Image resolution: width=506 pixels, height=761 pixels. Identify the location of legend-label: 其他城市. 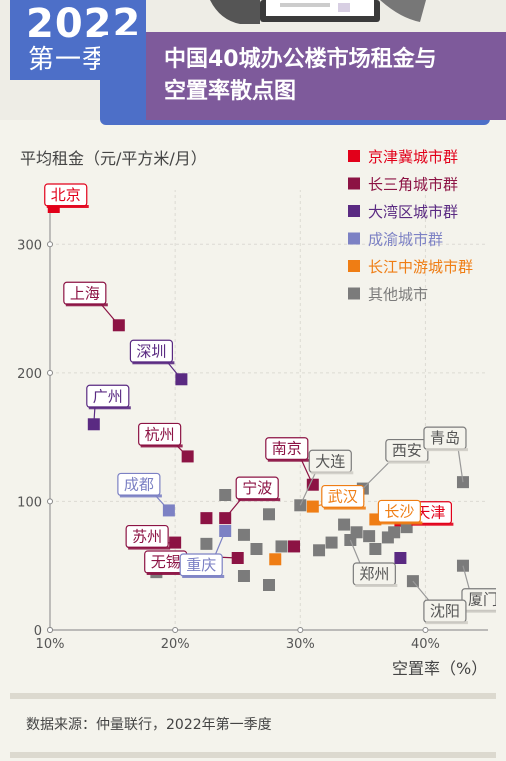
(398, 295).